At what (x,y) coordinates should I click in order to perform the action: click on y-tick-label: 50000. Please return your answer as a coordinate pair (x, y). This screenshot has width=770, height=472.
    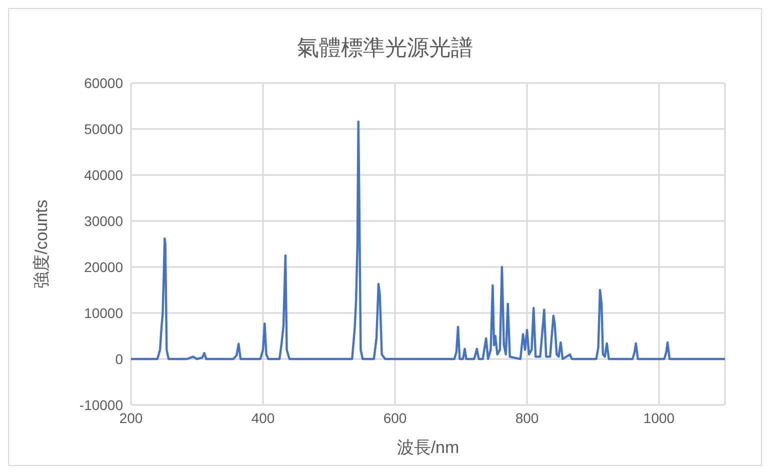
    Looking at the image, I should click on (104, 128).